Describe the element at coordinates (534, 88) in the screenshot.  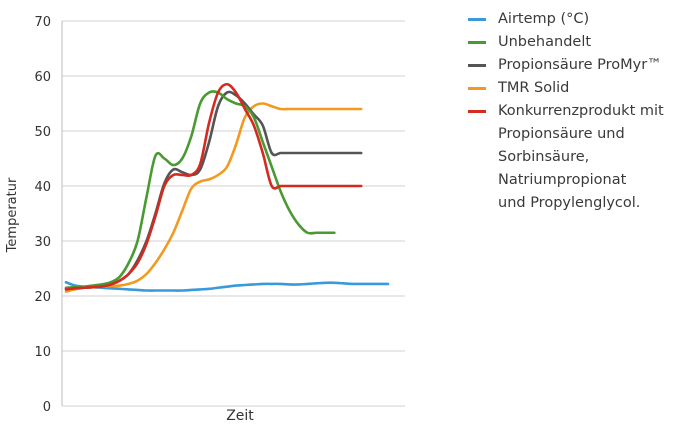
I see `legend-label: TMR Solid` at that location.